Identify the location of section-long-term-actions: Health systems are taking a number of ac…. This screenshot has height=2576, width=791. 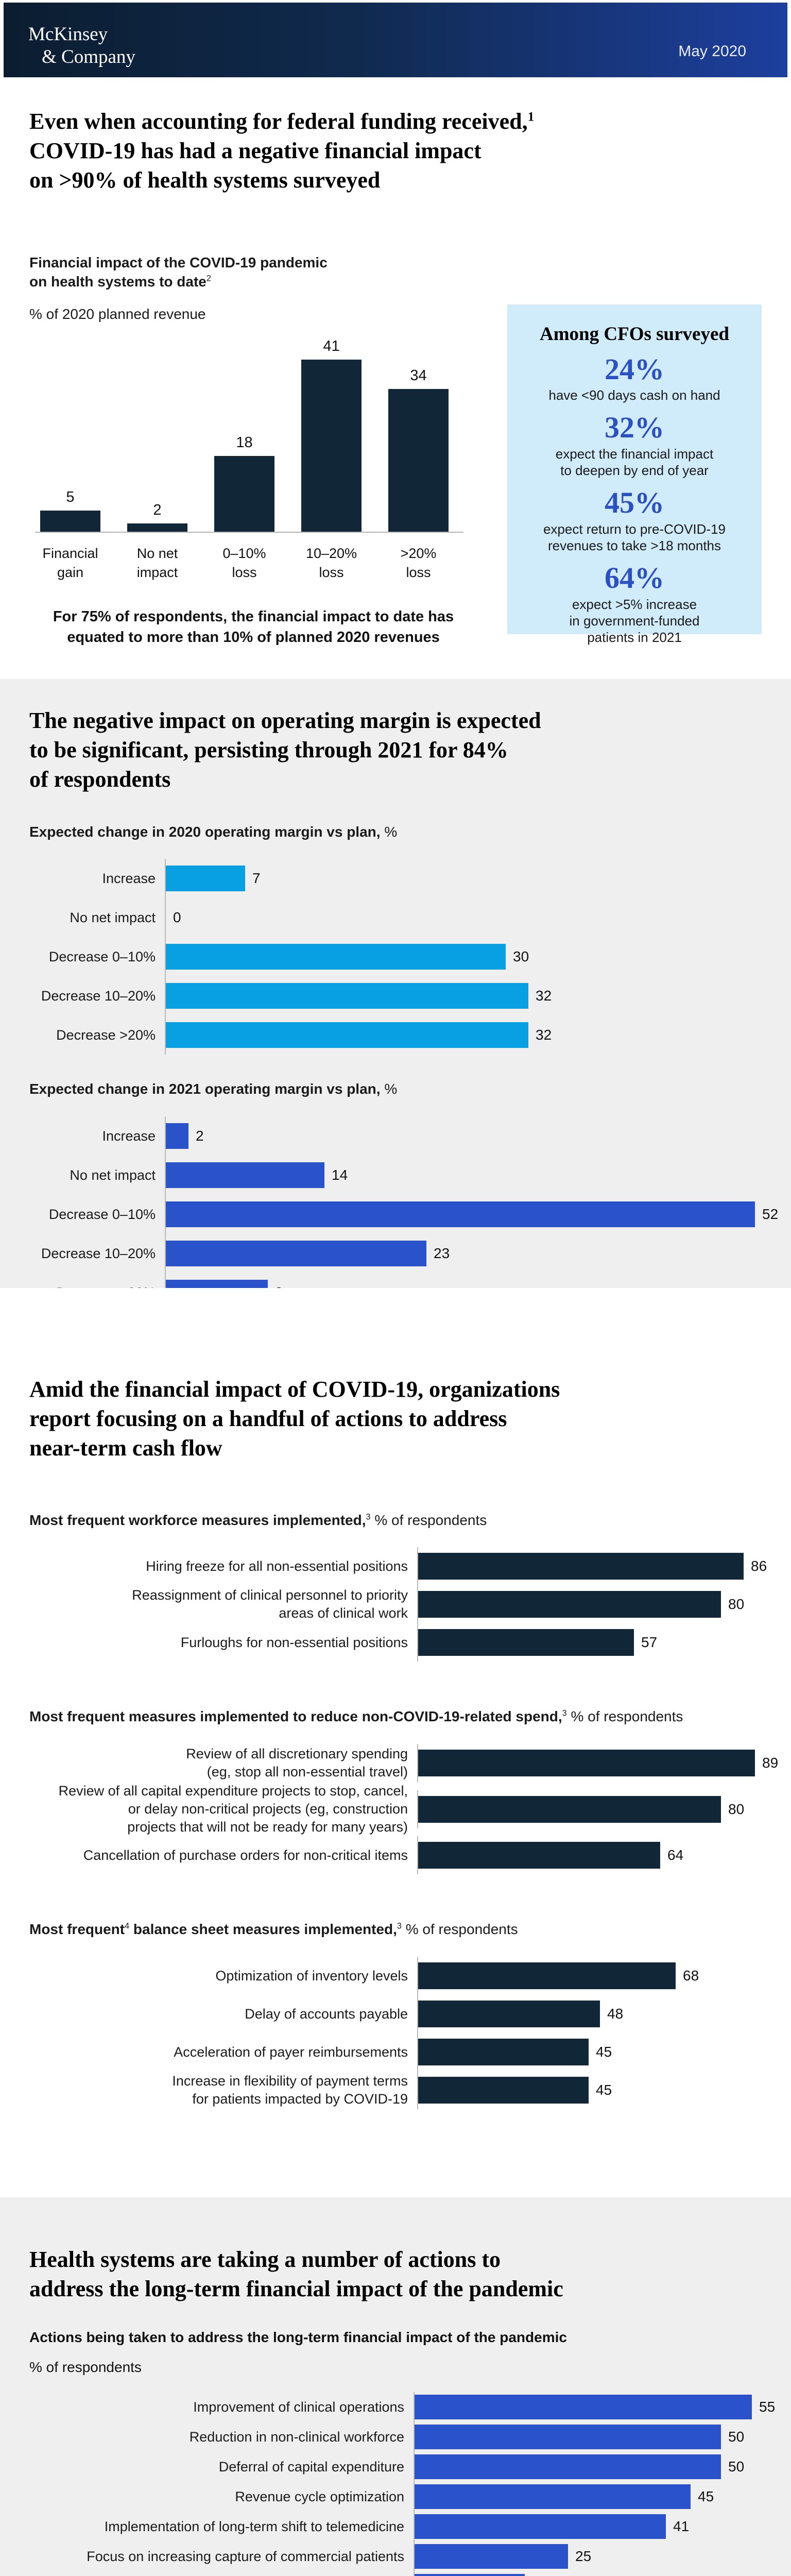
(395, 2386).